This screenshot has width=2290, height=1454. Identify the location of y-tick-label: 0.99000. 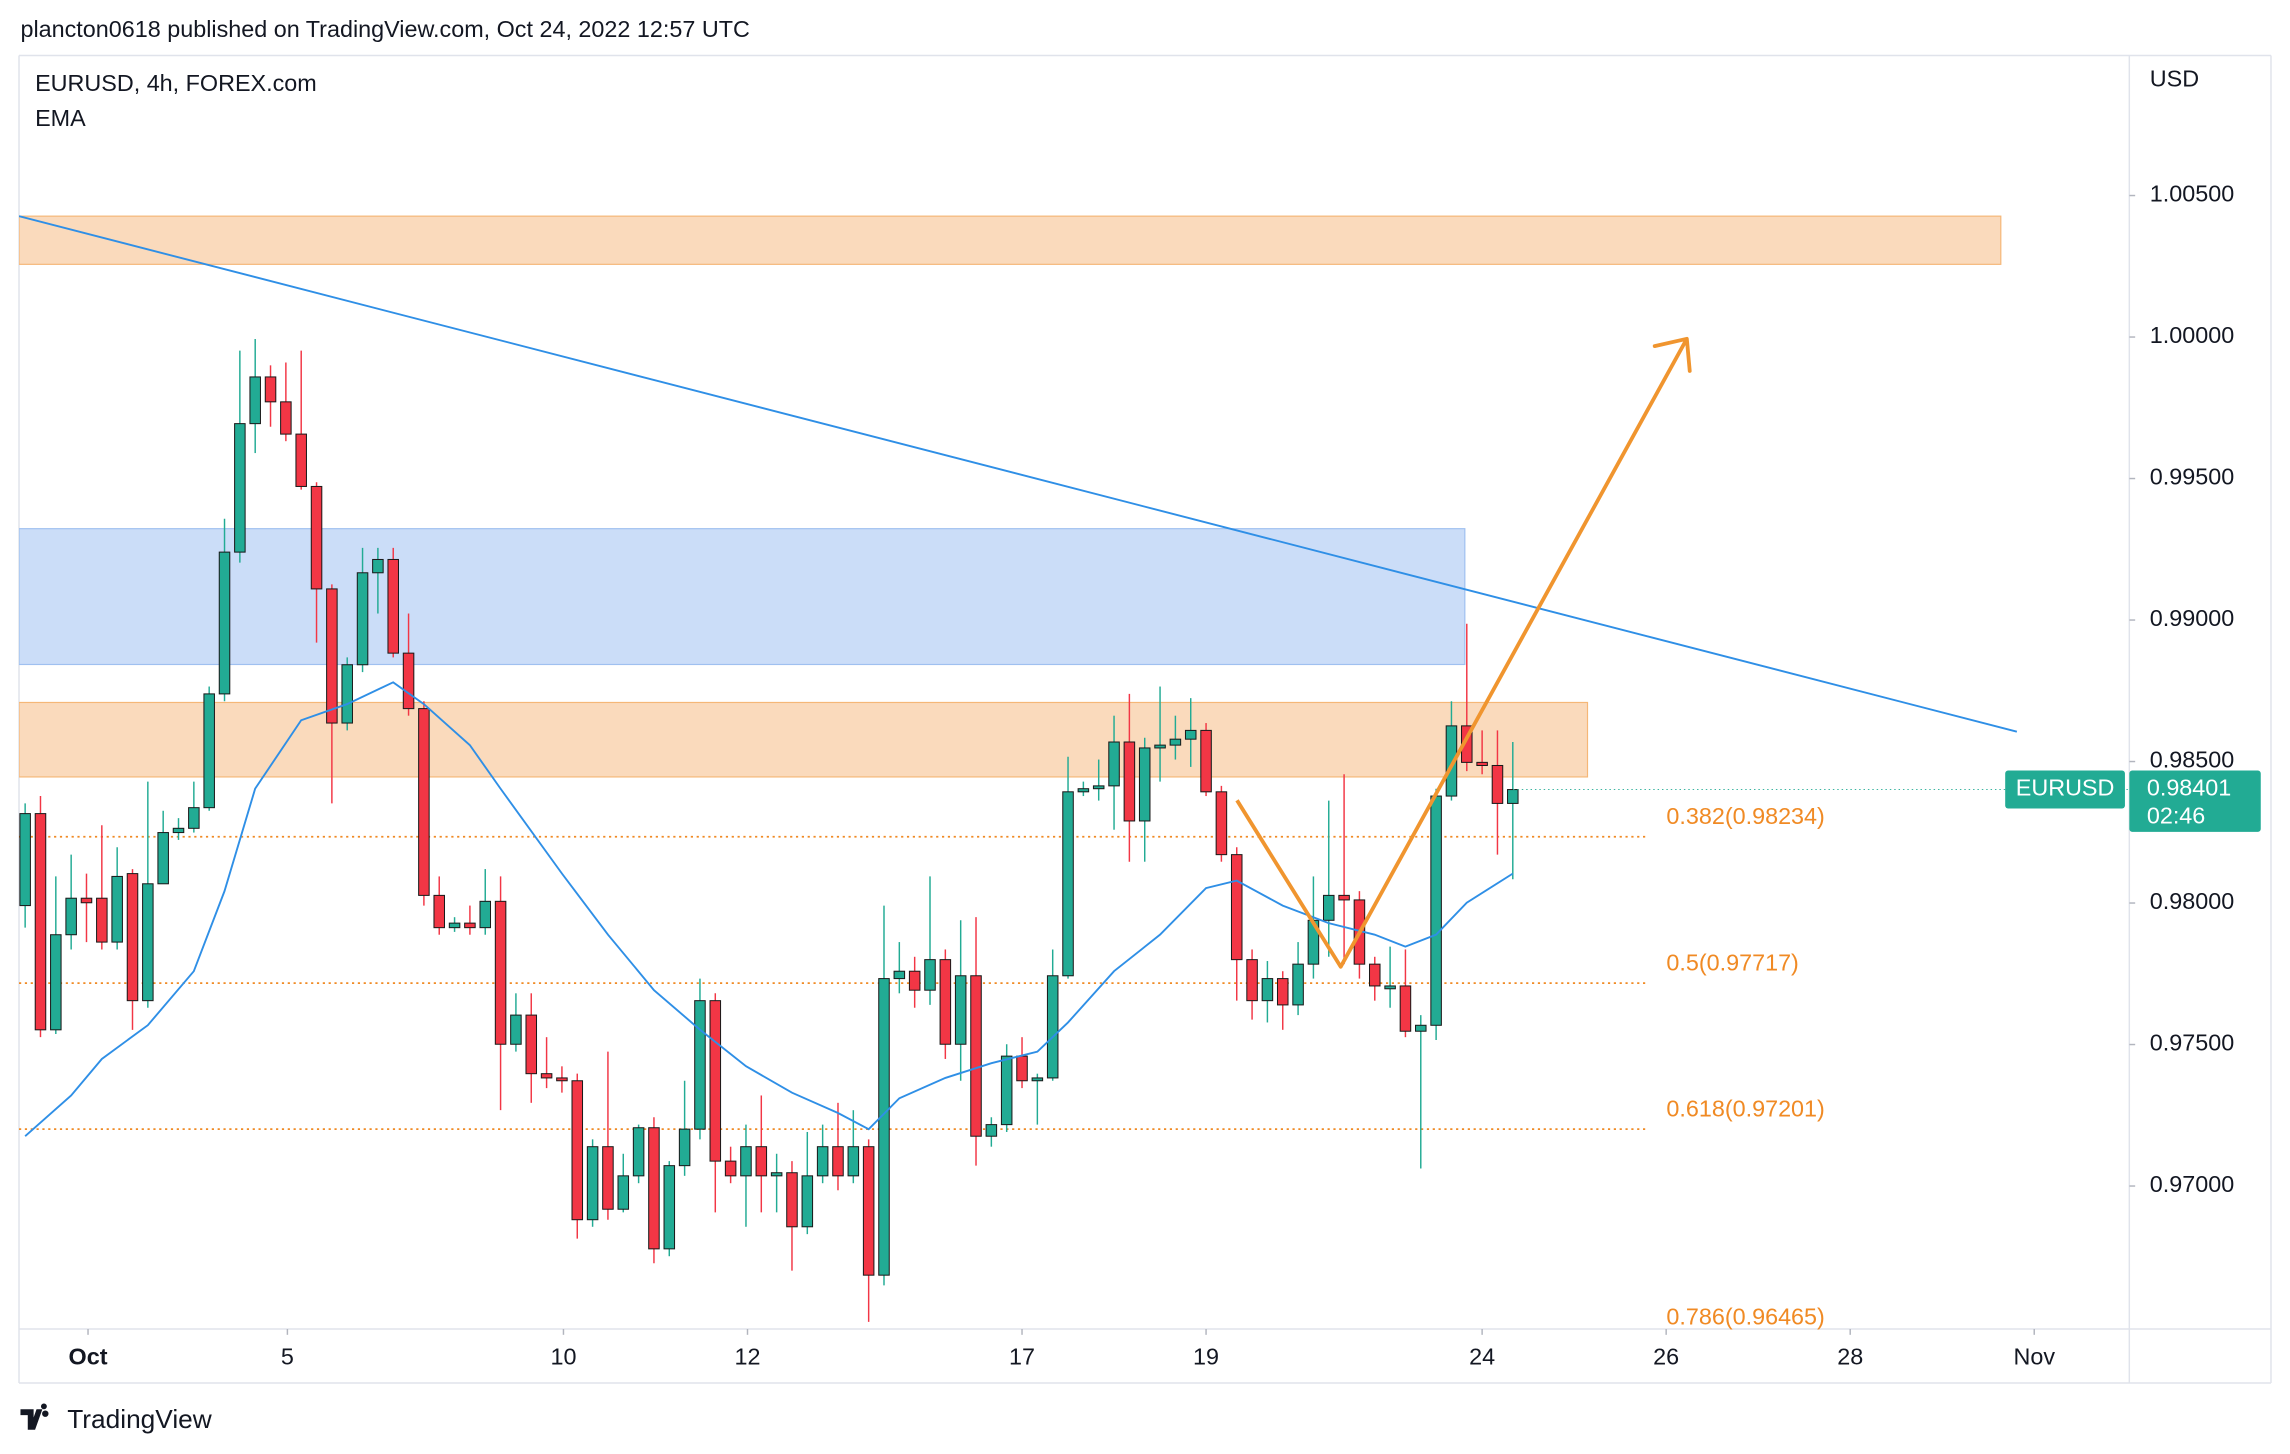
(2192, 618).